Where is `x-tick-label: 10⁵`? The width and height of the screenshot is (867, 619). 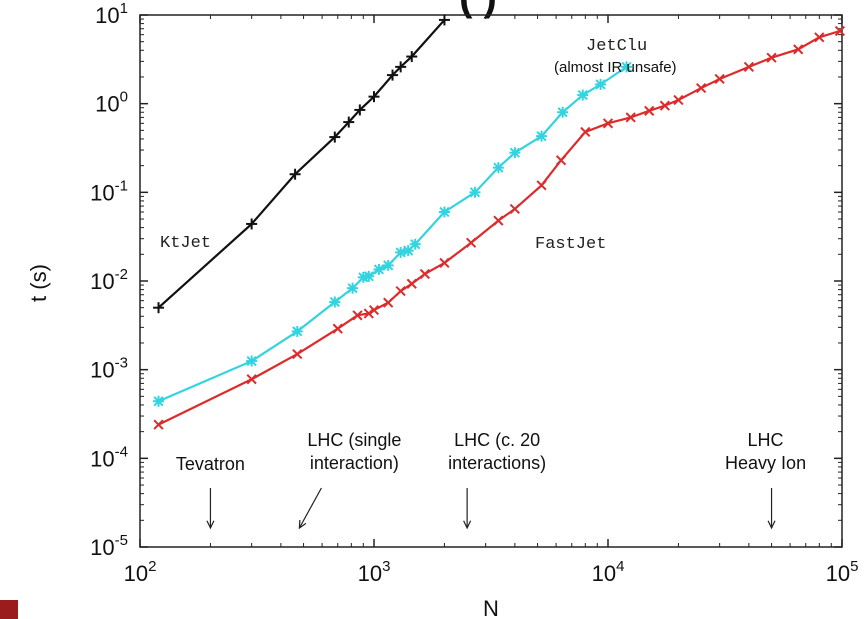
x-tick-label: 10⁵ is located at coordinates (842, 572).